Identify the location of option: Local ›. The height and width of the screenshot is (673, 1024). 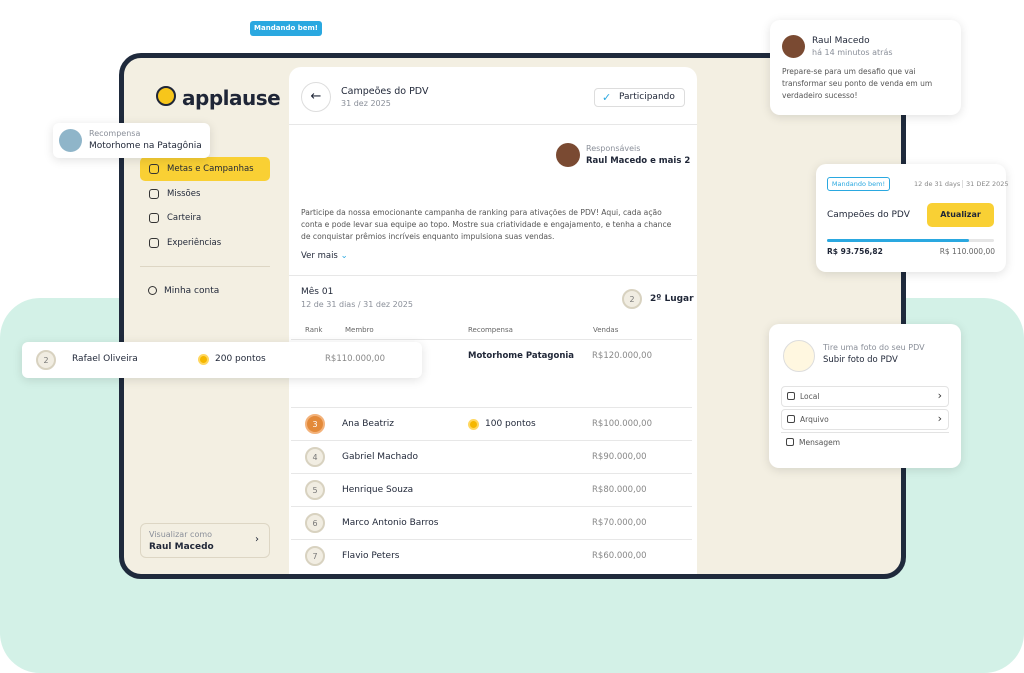
(865, 396).